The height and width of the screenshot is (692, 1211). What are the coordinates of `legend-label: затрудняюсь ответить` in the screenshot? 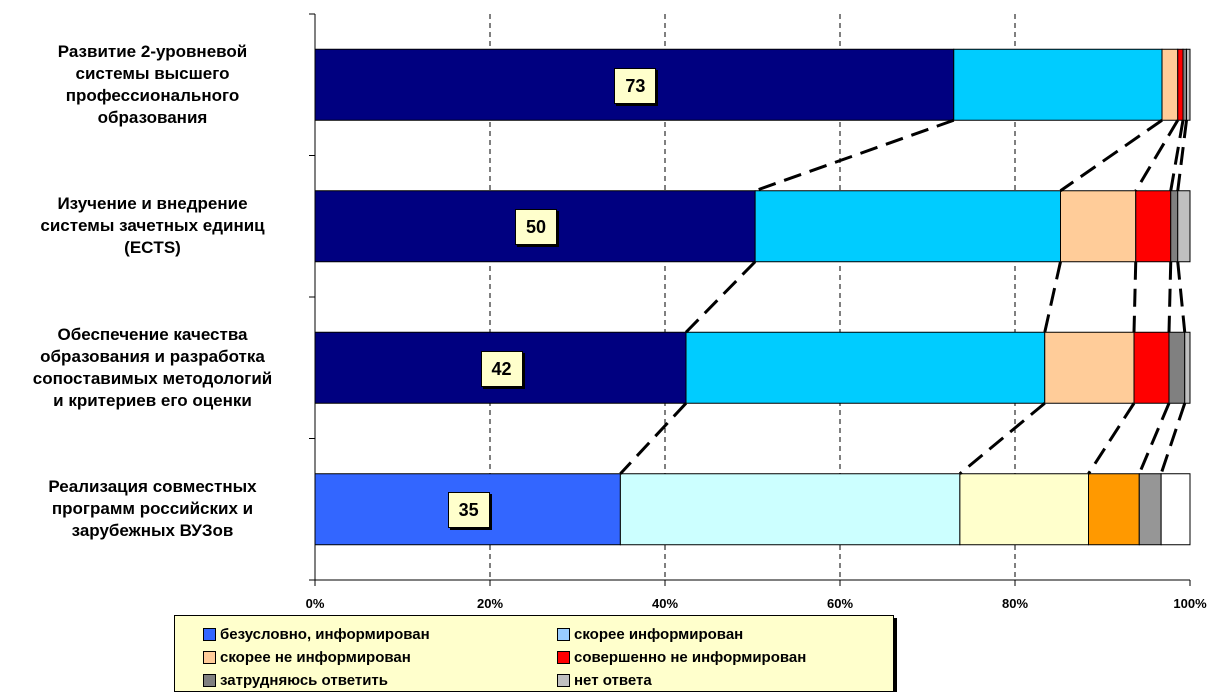 It's located at (304, 680).